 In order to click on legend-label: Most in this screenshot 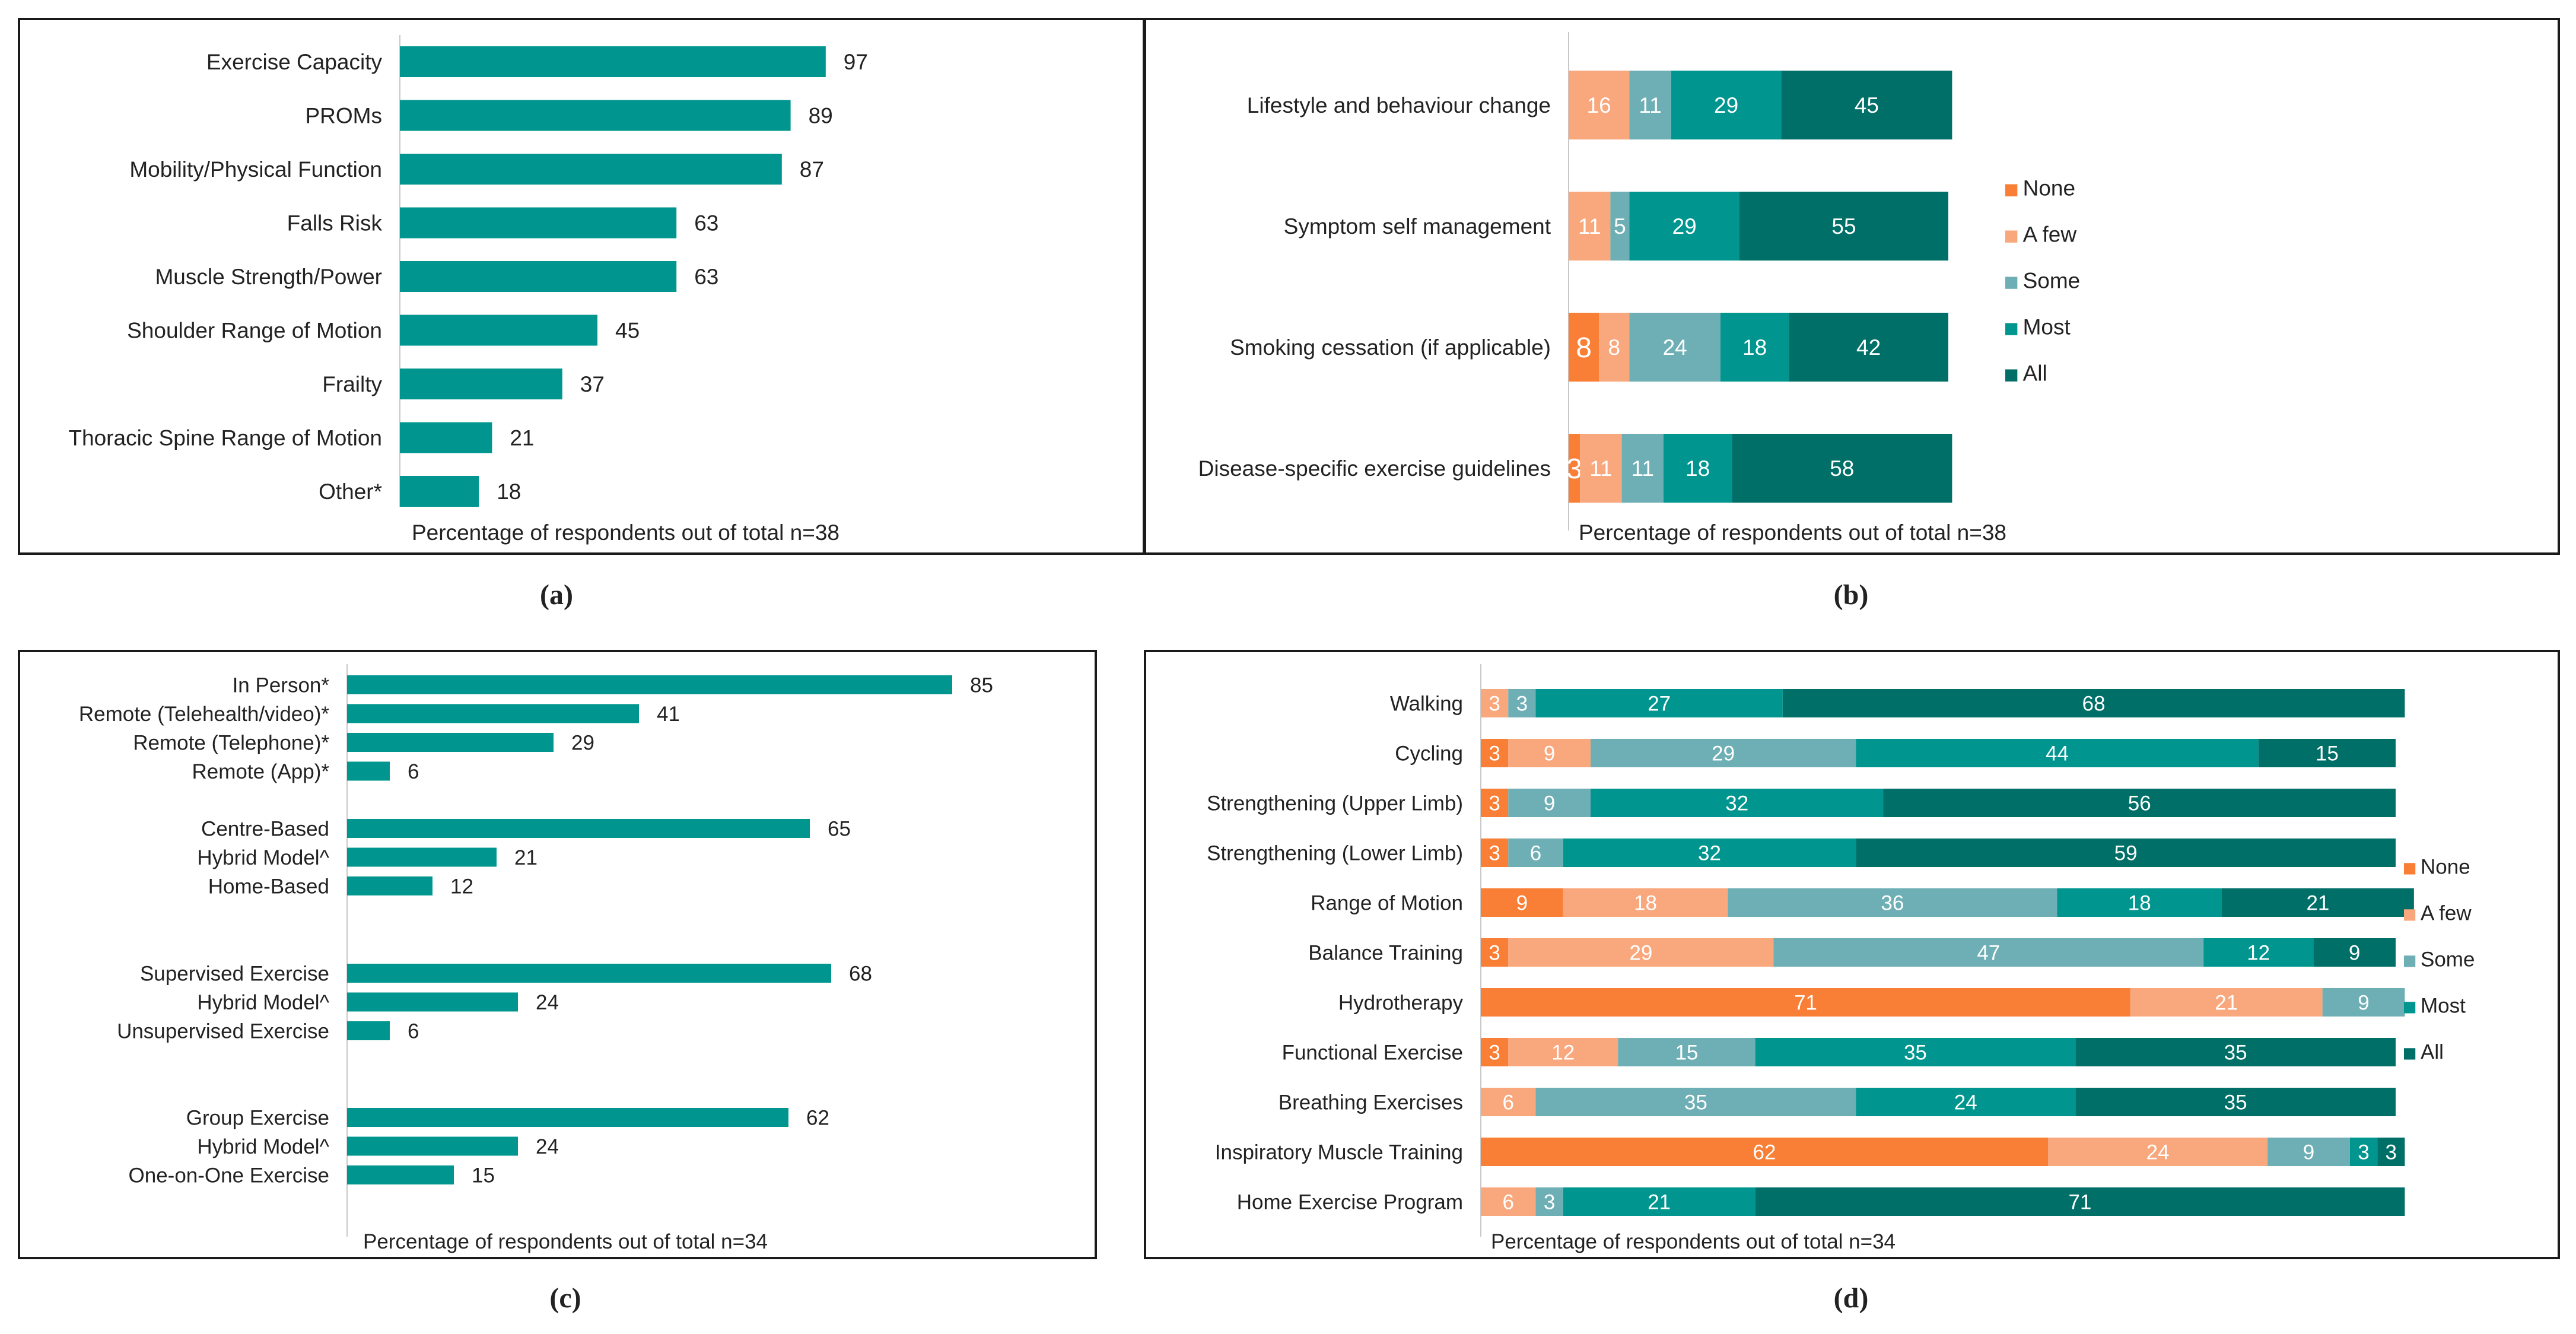, I will do `click(2443, 1006)`.